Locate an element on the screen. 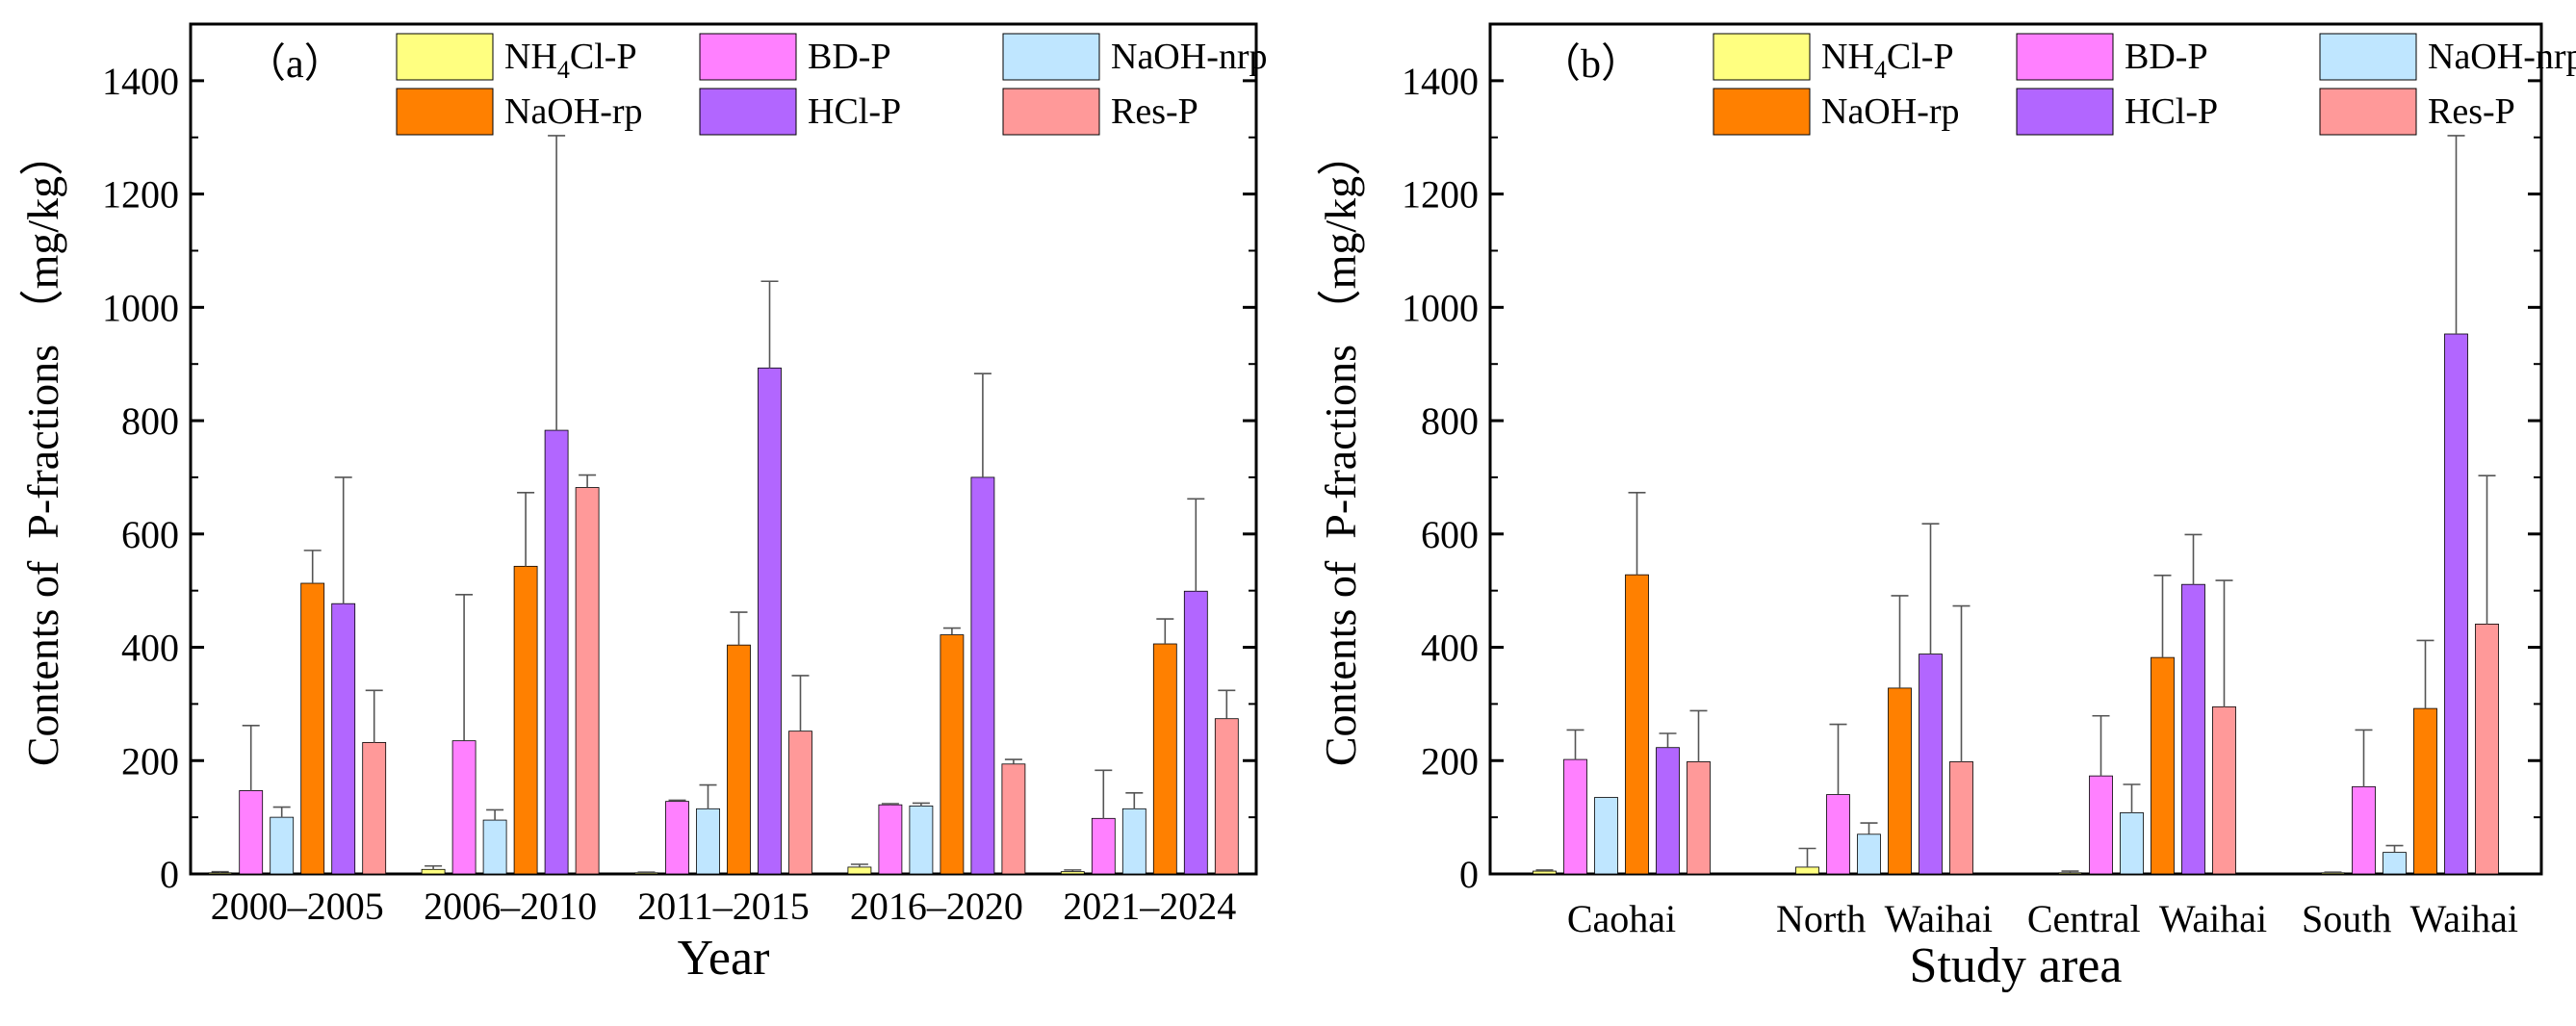 Image resolution: width=2576 pixels, height=1026 pixels. x-tick-label: Caohai is located at coordinates (1622, 919).